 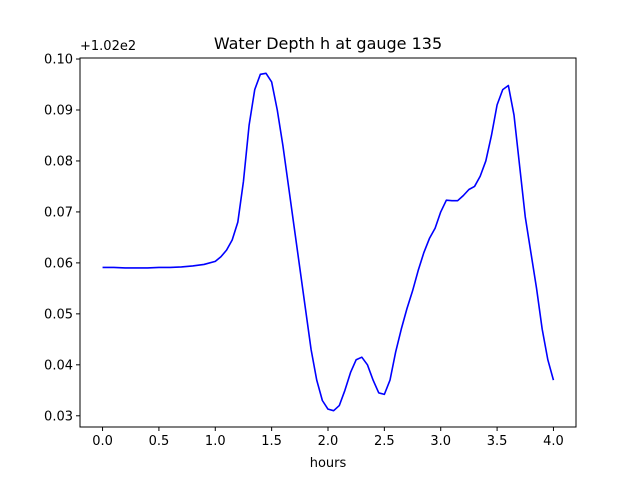 What do you see at coordinates (58, 314) in the screenshot?
I see `y-tick-label: 0.05` at bounding box center [58, 314].